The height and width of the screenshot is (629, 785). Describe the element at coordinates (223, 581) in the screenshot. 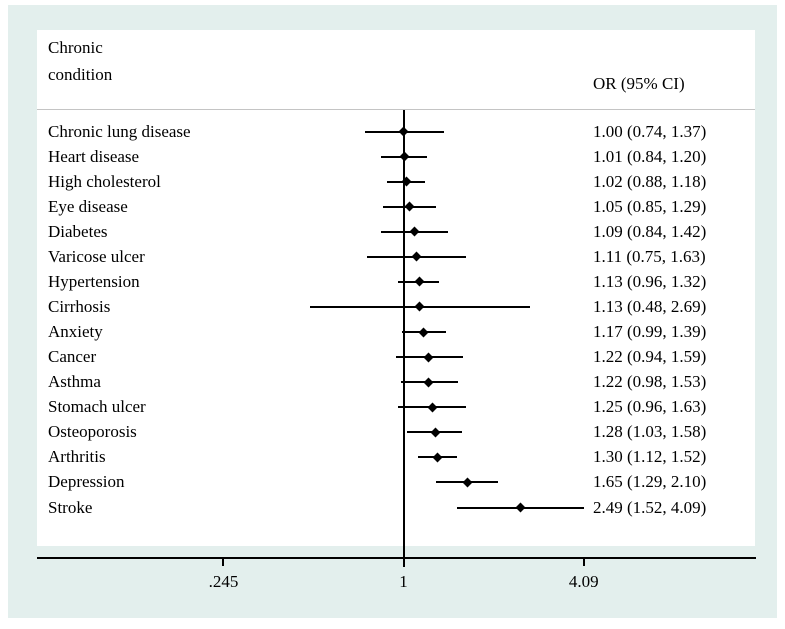

I see `x-axis-tick-label: .245` at that location.